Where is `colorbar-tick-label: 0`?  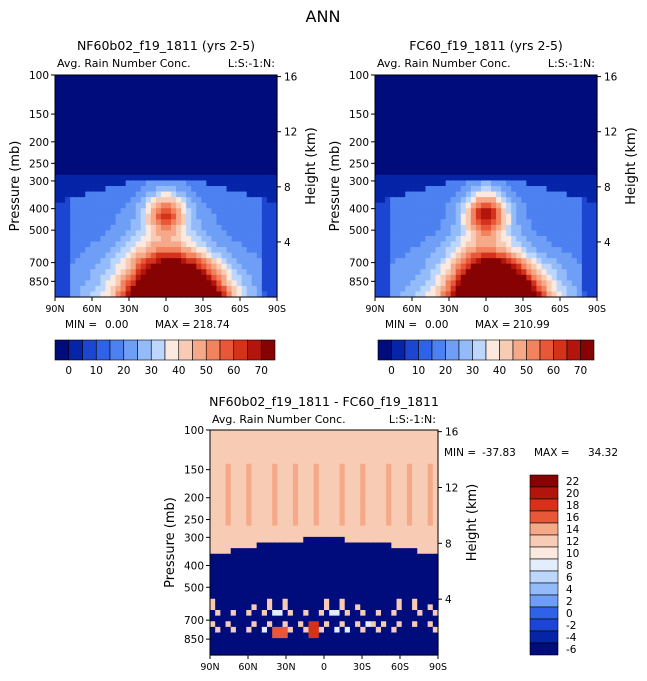 colorbar-tick-label: 0 is located at coordinates (68, 371).